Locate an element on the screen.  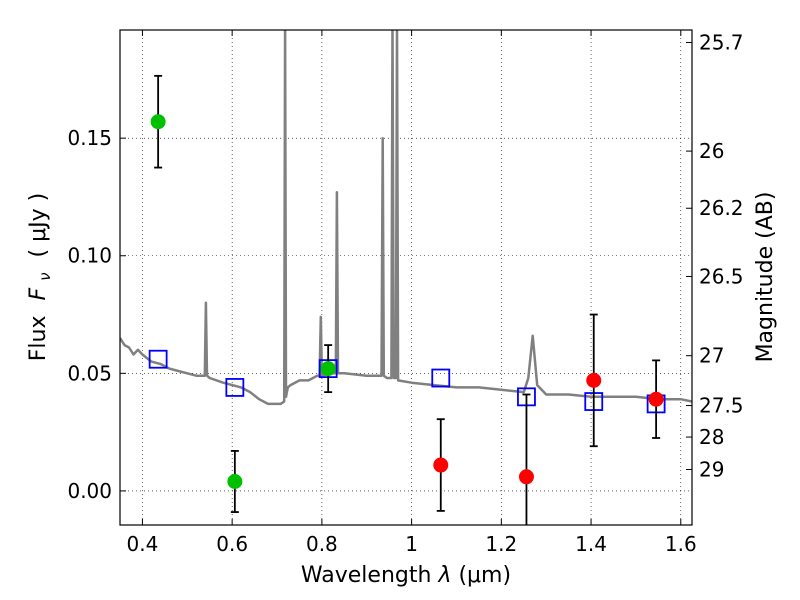
y2-tick-label: 27 is located at coordinates (711, 356).